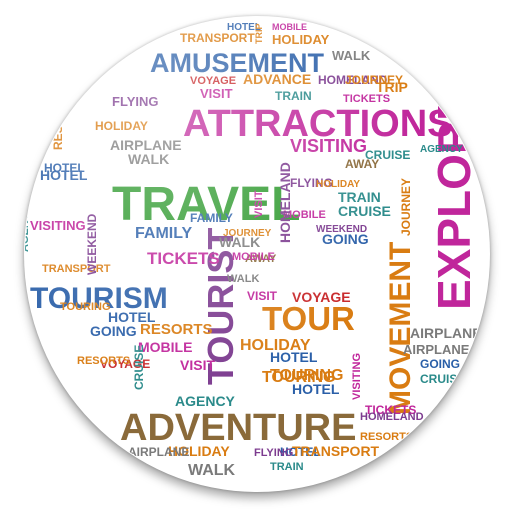 Image resolution: width=512 pixels, height=512 pixels. What do you see at coordinates (220, 306) in the screenshot?
I see `word-tourist: TOURIST` at bounding box center [220, 306].